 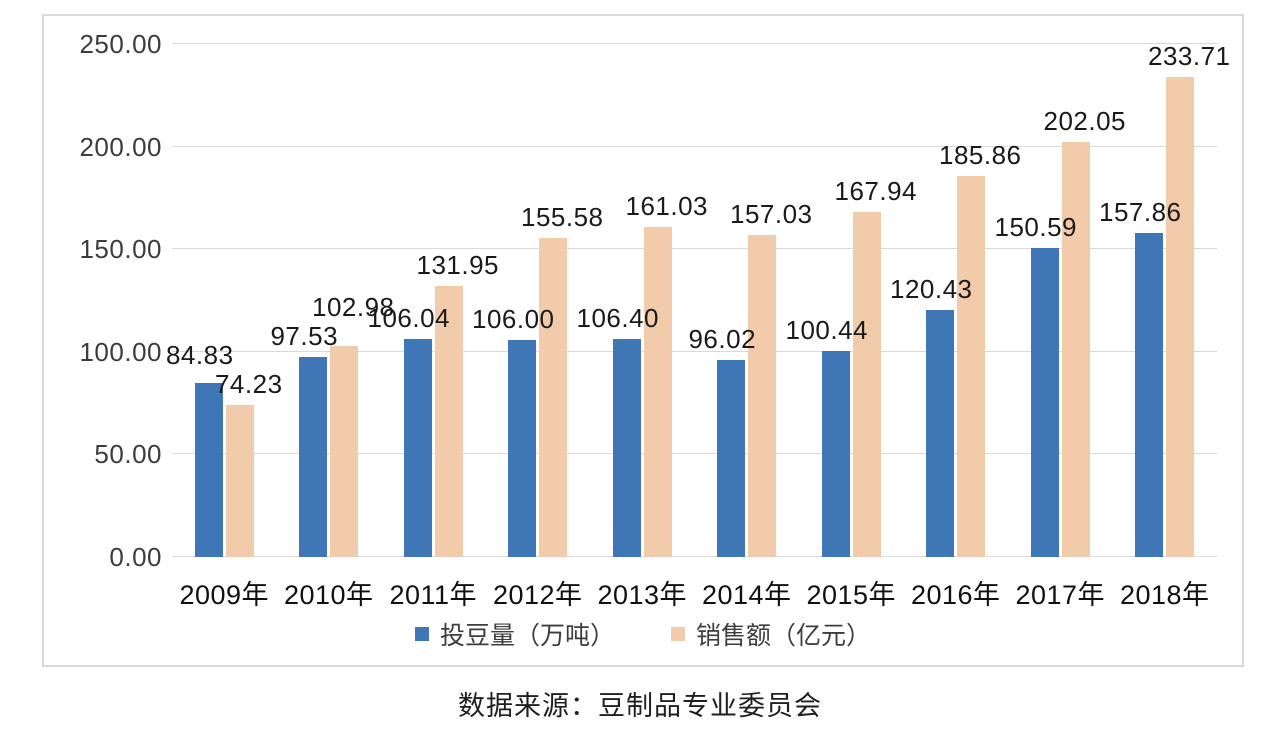 I want to click on value-label-sales: 157.03, so click(x=771, y=213).